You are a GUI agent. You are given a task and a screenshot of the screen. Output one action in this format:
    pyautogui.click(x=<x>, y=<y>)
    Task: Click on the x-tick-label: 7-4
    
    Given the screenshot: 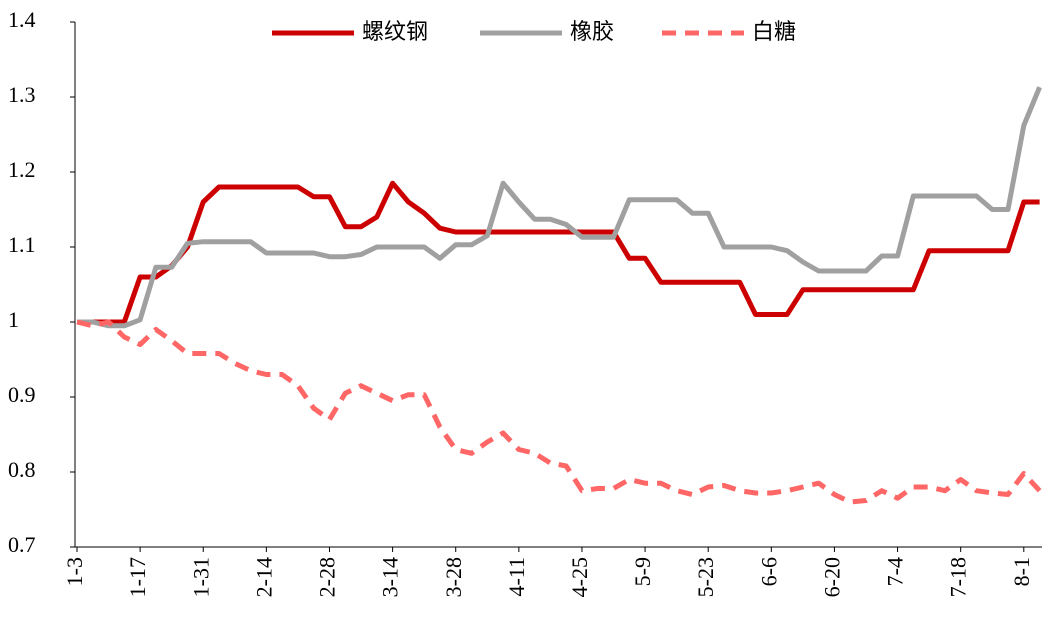 What is the action you would take?
    pyautogui.click(x=895, y=571)
    